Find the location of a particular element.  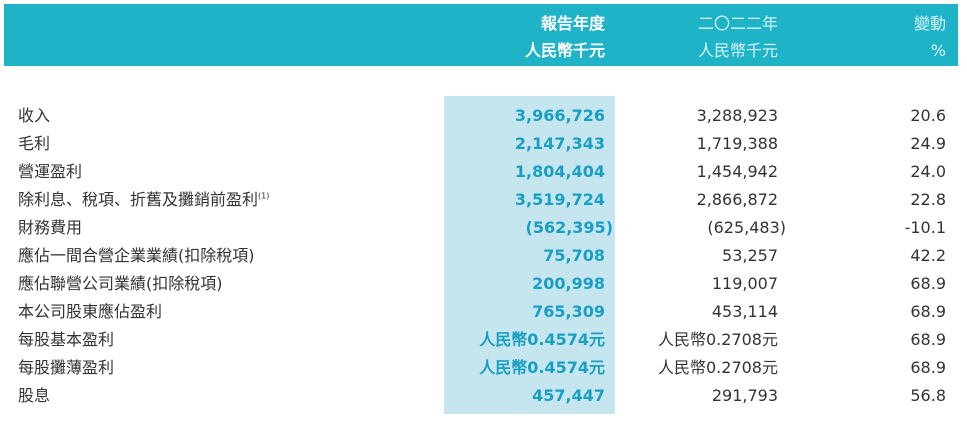

row-label: 每股攤薄盈利 is located at coordinates (66, 368).